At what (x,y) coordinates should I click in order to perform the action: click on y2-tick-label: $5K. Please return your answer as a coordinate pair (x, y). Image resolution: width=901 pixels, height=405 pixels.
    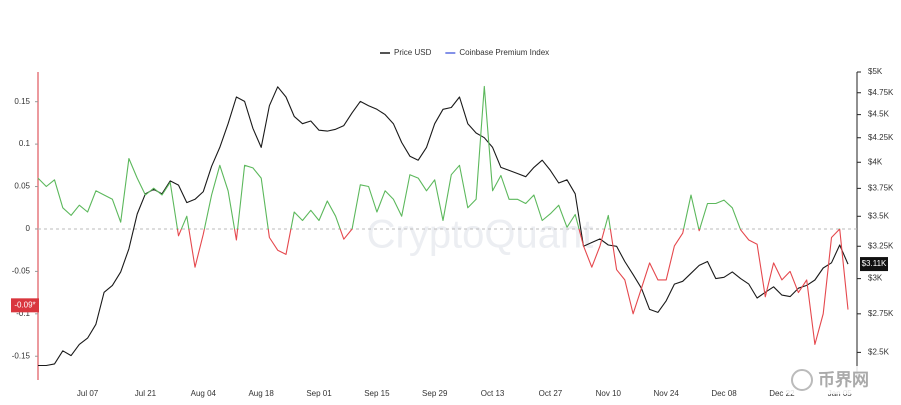
    Looking at the image, I should click on (875, 71).